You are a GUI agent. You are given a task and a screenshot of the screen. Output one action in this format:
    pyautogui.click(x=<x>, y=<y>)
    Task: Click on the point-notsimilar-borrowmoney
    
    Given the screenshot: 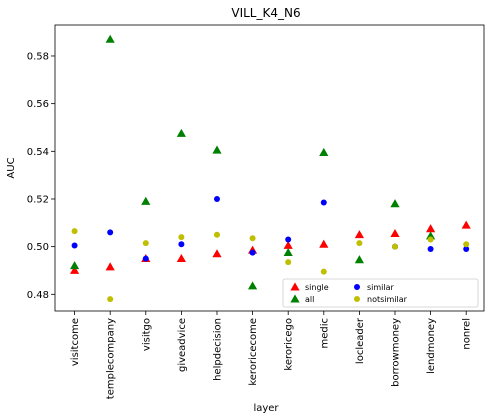 What is the action you would take?
    pyautogui.click(x=394, y=246)
    